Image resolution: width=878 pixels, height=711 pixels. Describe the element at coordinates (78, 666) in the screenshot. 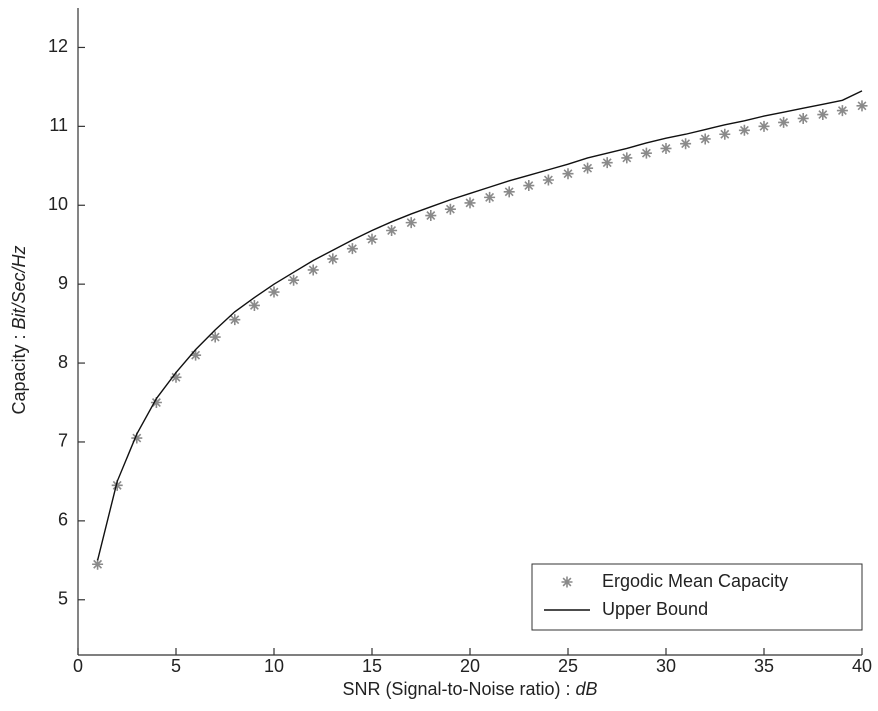

I see `x-tick-label: 0` at that location.